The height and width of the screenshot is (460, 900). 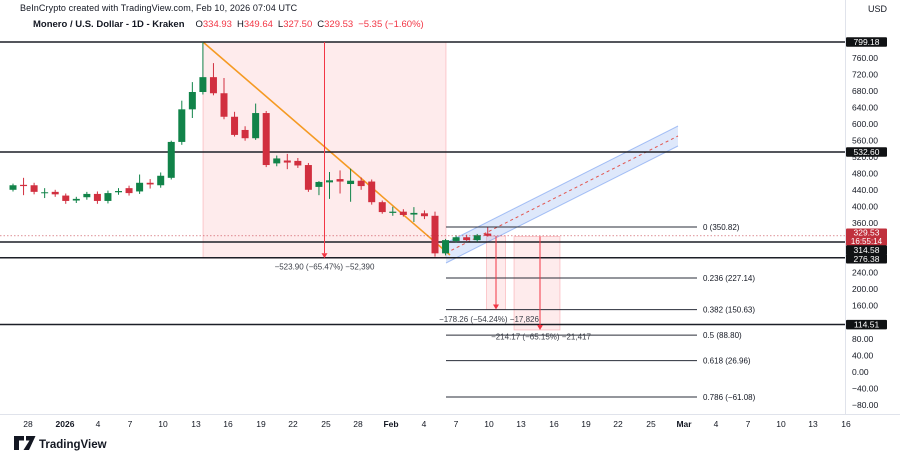 What do you see at coordinates (727, 360) in the screenshot?
I see `fib-label: 0.618 (26.96)` at bounding box center [727, 360].